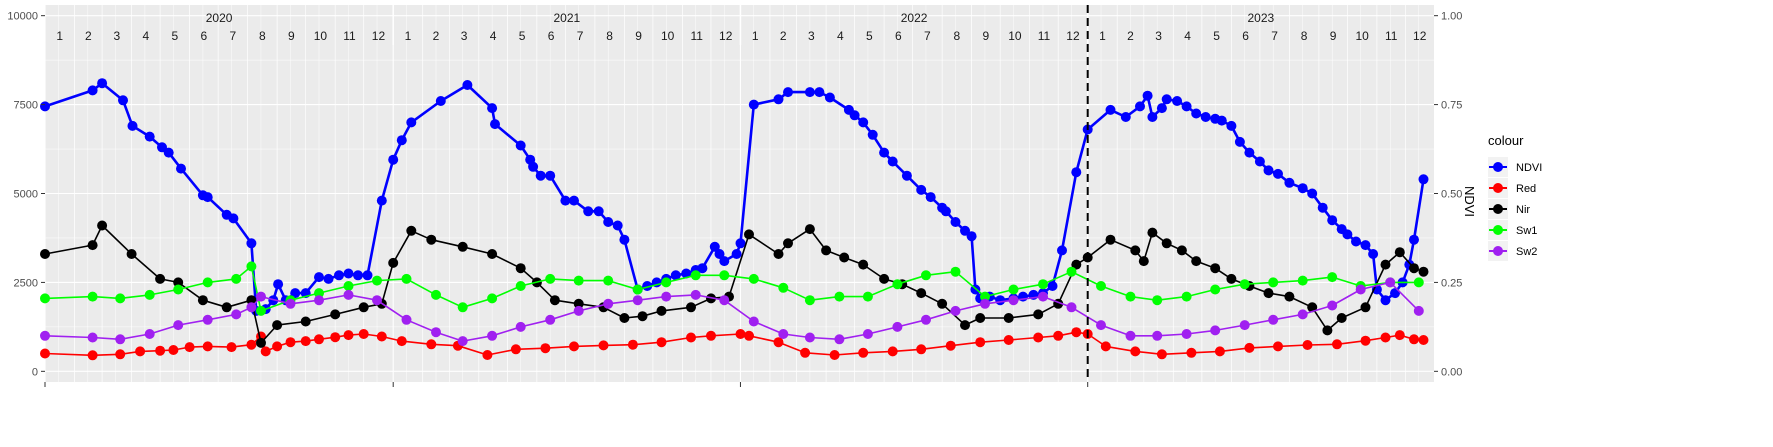 Image resolution: width=1773 pixels, height=447 pixels. Describe the element at coordinates (1187, 36) in the screenshot. I see `month-label: 4` at that location.